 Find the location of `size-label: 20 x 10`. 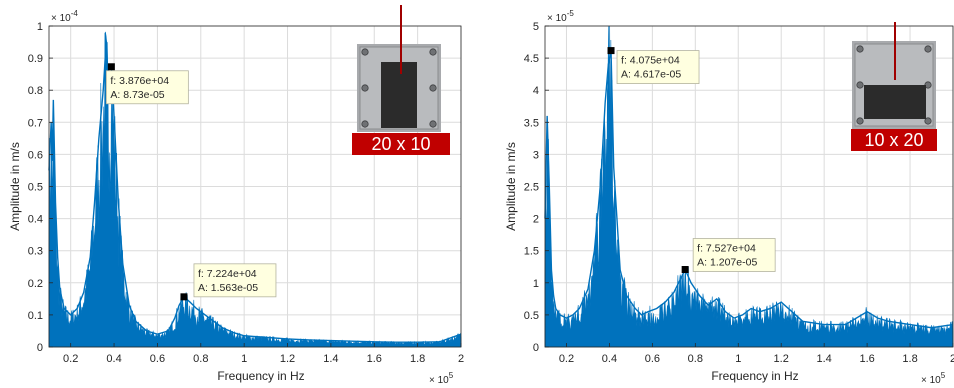

size-label: 20 x 10 is located at coordinates (400, 144).